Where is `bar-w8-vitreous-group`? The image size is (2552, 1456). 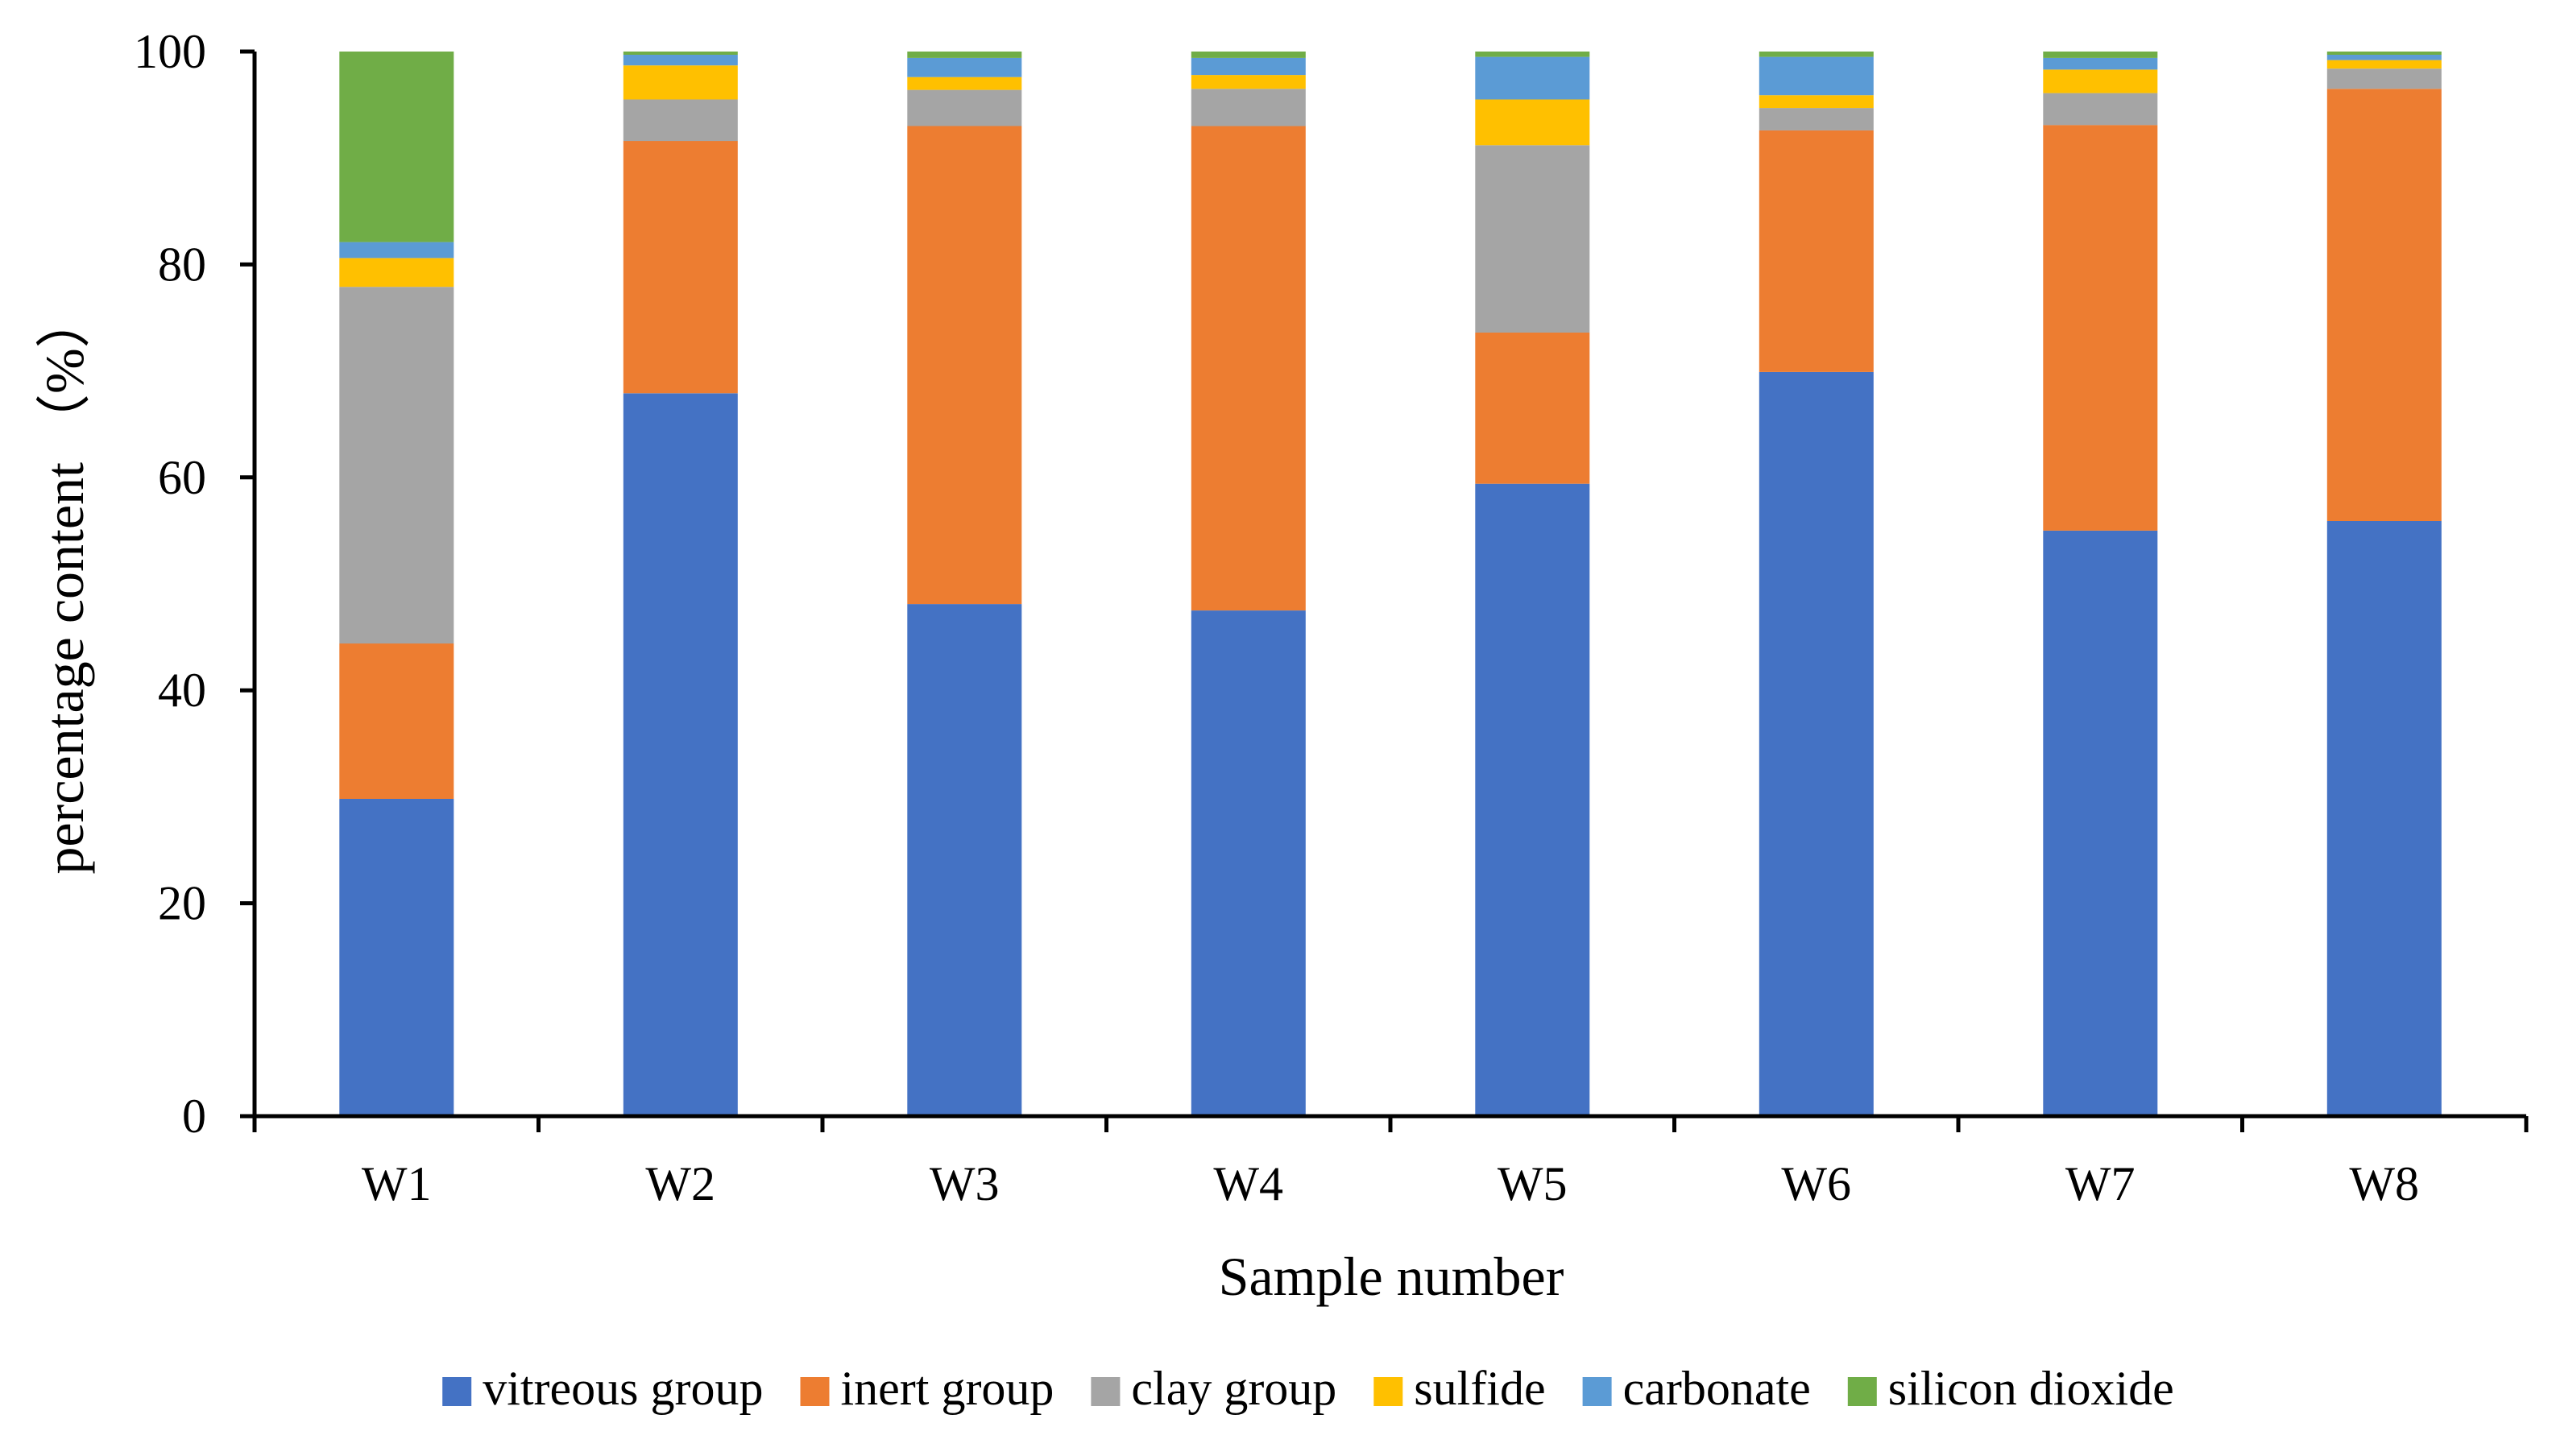
bar-w8-vitreous-group is located at coordinates (2384, 819).